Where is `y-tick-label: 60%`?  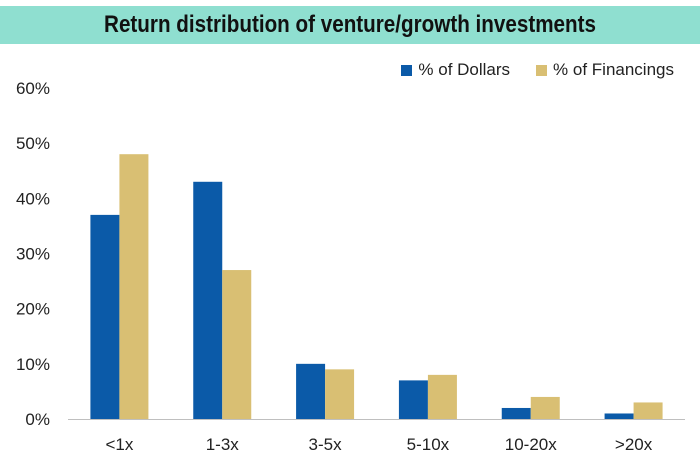 y-tick-label: 60% is located at coordinates (33, 88).